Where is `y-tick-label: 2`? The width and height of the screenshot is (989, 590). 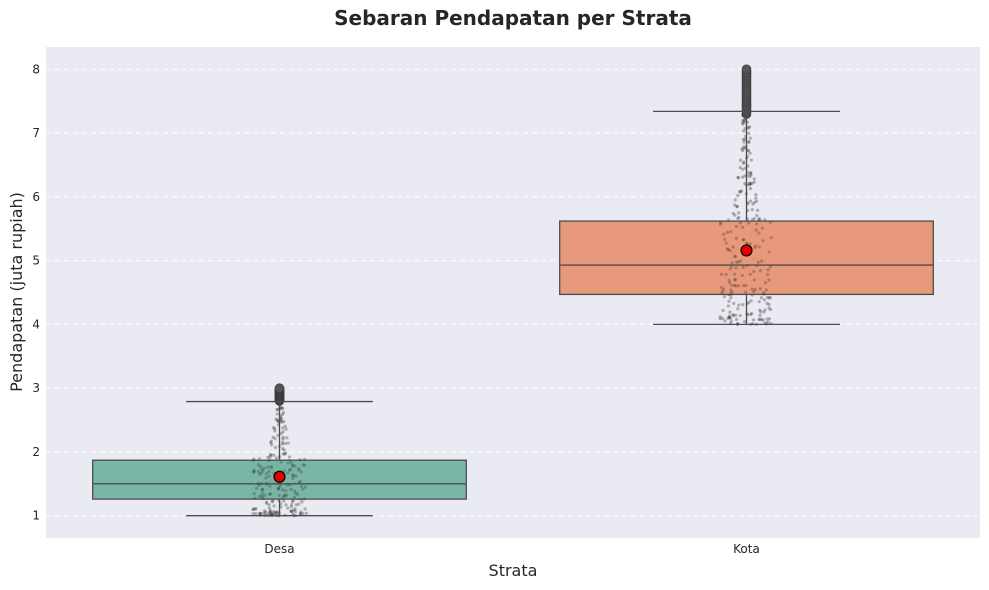
y-tick-label: 2 is located at coordinates (36, 452).